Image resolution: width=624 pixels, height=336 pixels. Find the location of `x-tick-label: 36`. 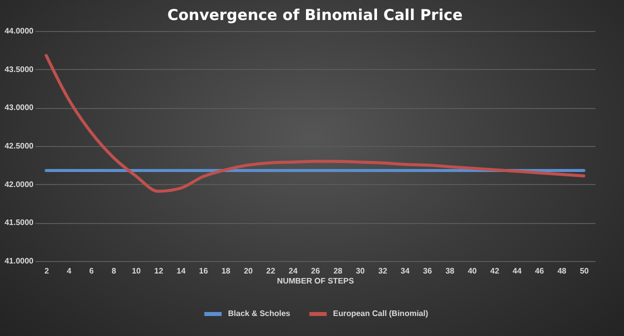

x-tick-label: 36 is located at coordinates (427, 271).